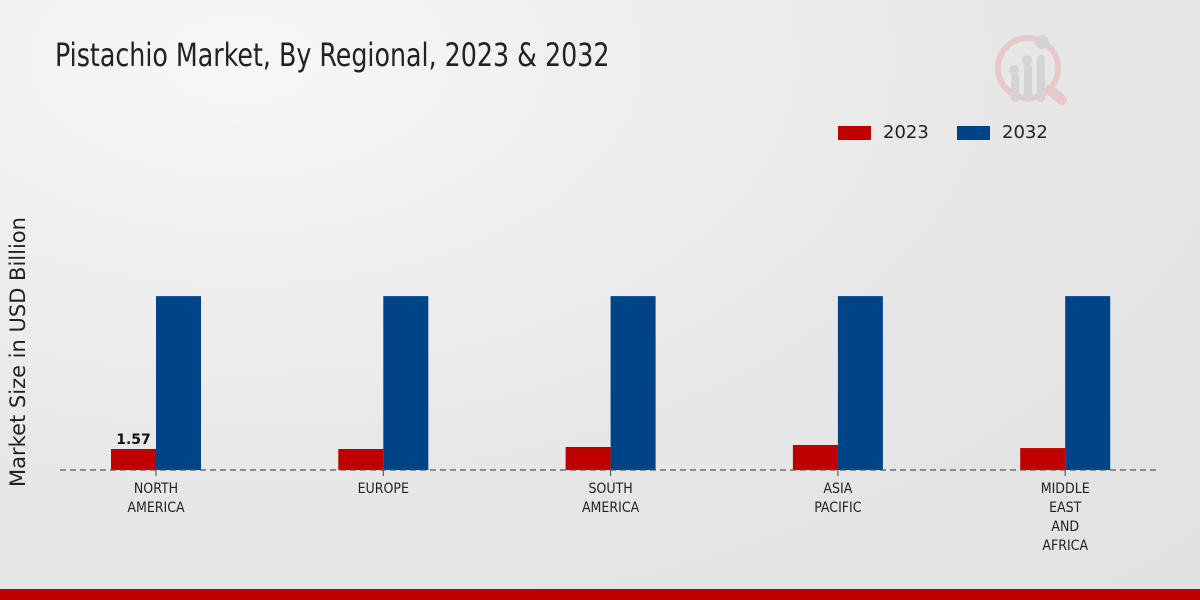 This screenshot has height=600, width=1200. I want to click on x-tick-label: AND, so click(1065, 527).